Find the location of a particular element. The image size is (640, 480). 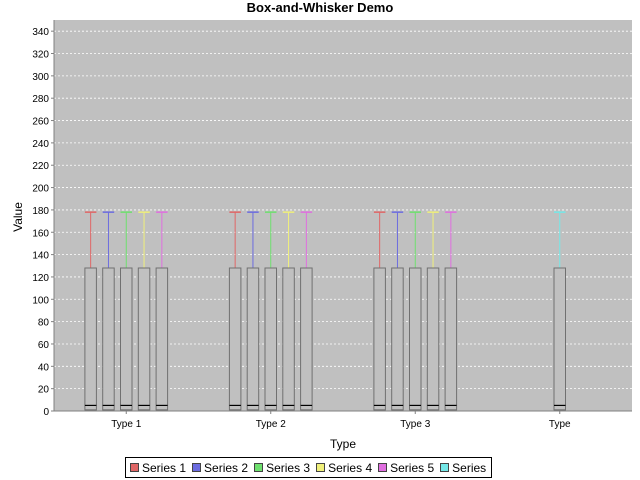

y-tick-label: 80 is located at coordinates (44, 323).